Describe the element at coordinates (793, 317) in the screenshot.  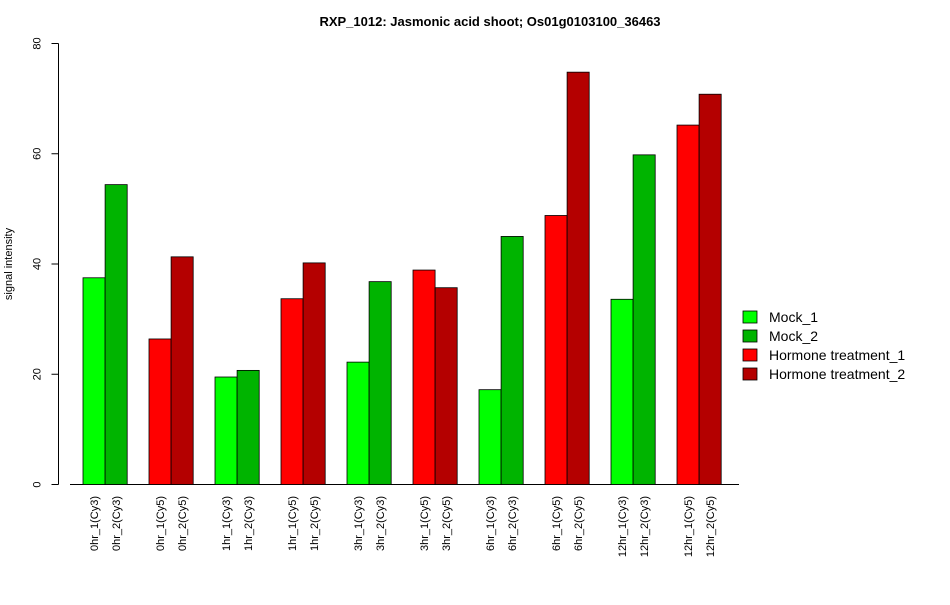
I see `legend-entry: Mock_1` at that location.